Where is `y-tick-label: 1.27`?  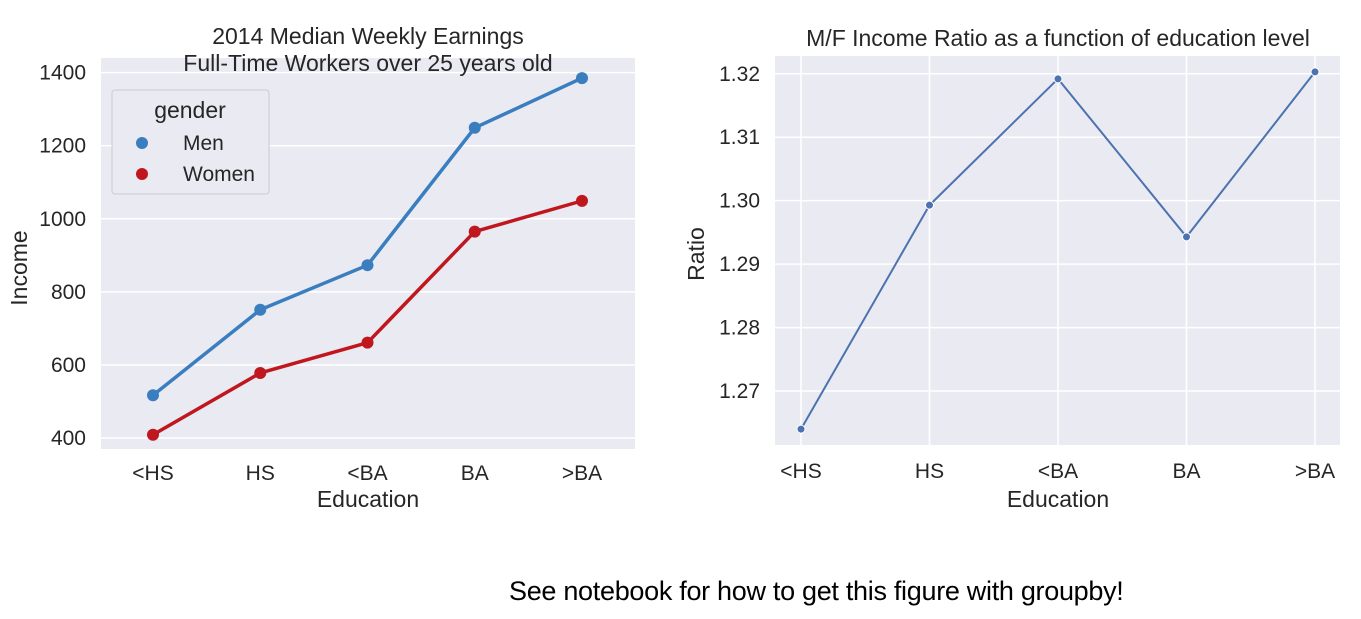
y-tick-label: 1.27 is located at coordinates (739, 391).